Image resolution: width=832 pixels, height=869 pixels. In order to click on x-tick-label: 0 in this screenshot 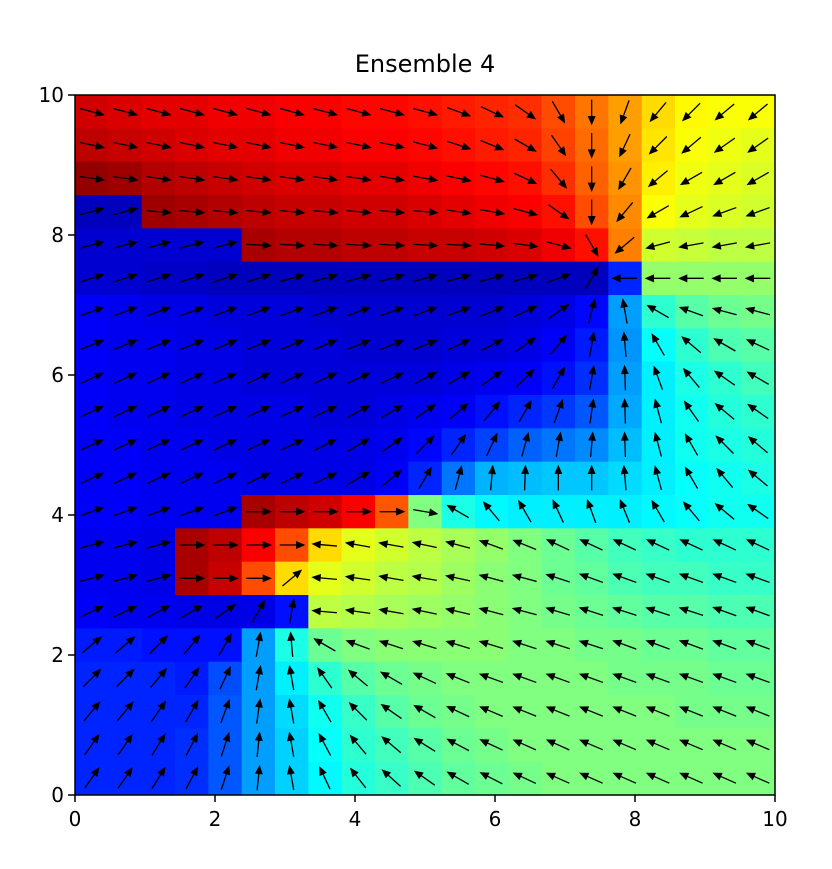, I will do `click(75, 819)`.